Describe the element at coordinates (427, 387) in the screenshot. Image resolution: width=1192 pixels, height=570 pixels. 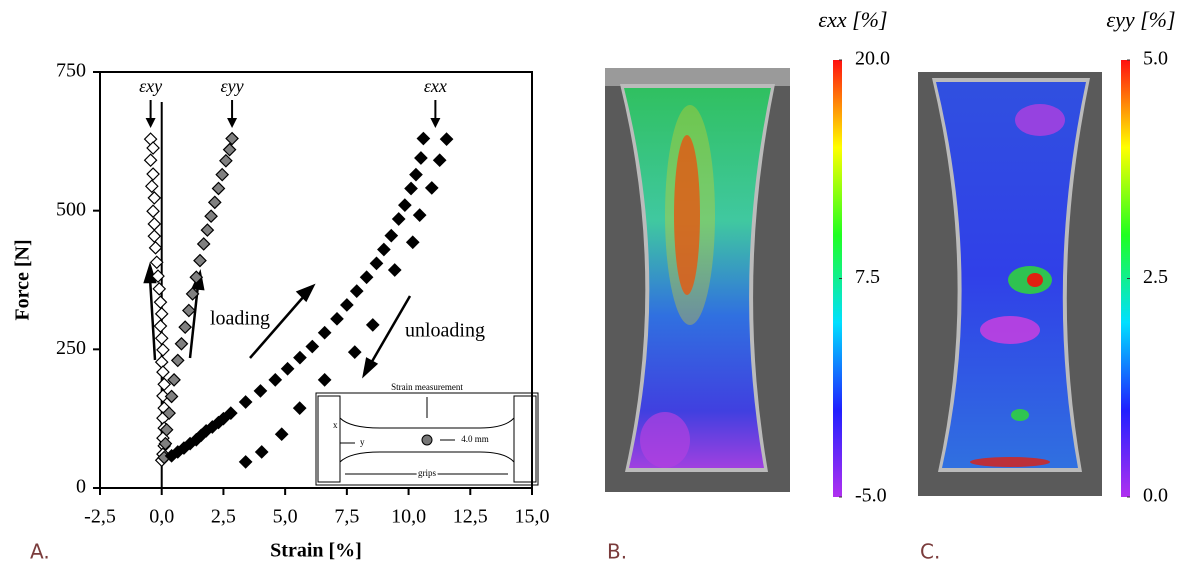
I see `annotation: Strain measurement` at that location.